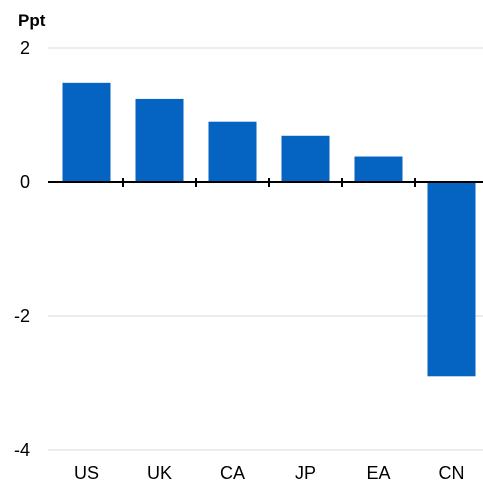 The image size is (483, 491). I want to click on x-tick-label: US, so click(86, 473).